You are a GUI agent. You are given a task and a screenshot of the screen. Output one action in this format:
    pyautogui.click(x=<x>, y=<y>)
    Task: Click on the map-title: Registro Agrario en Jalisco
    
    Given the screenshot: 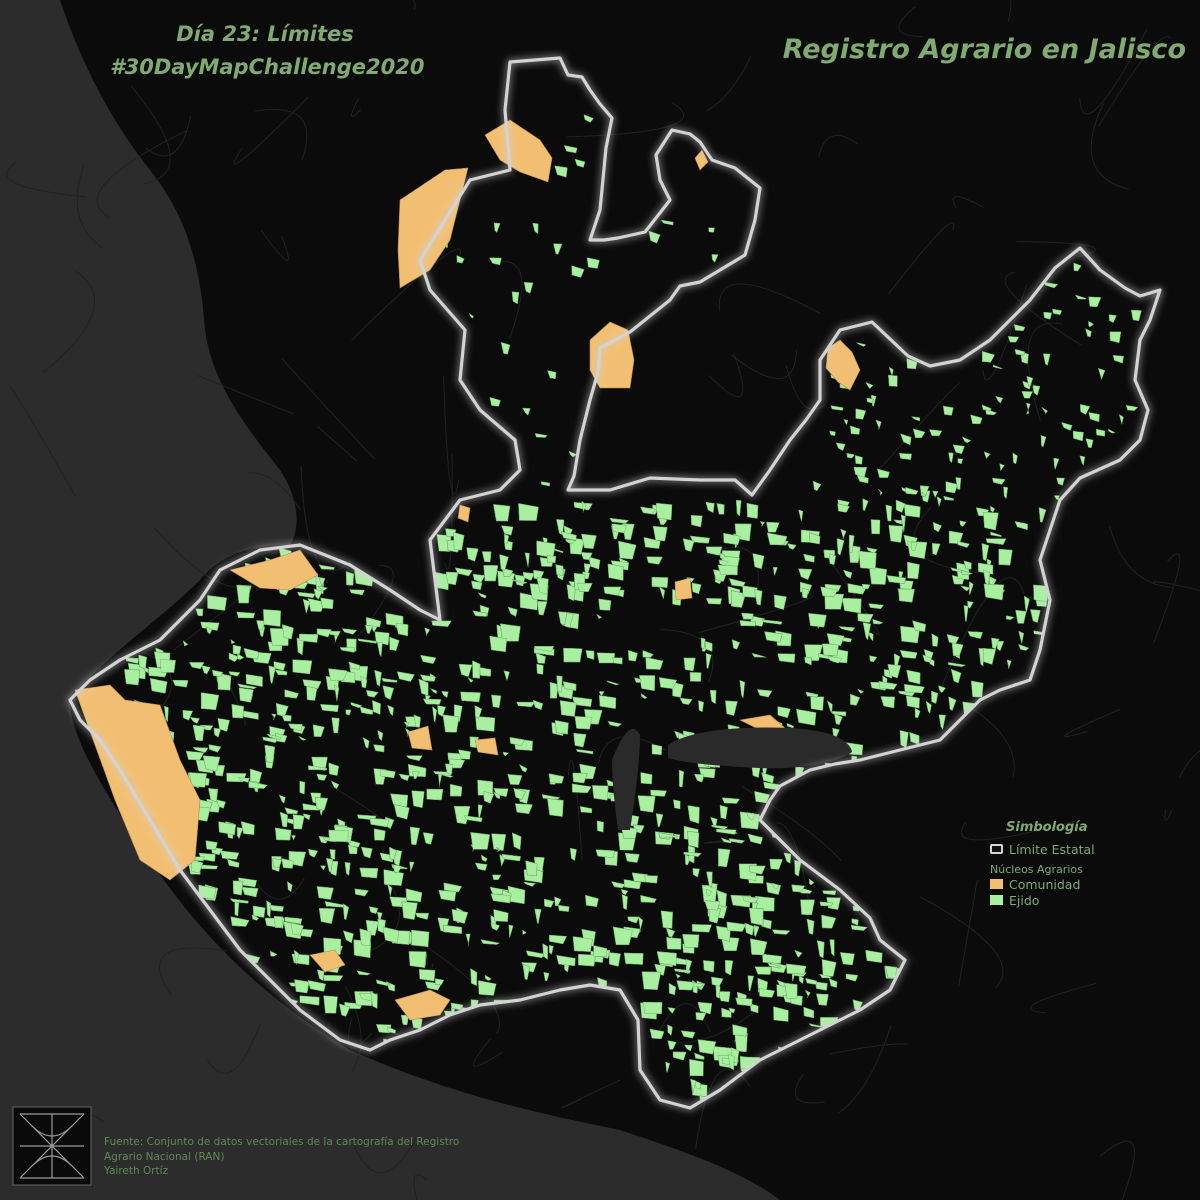 What is the action you would take?
    pyautogui.click(x=984, y=49)
    